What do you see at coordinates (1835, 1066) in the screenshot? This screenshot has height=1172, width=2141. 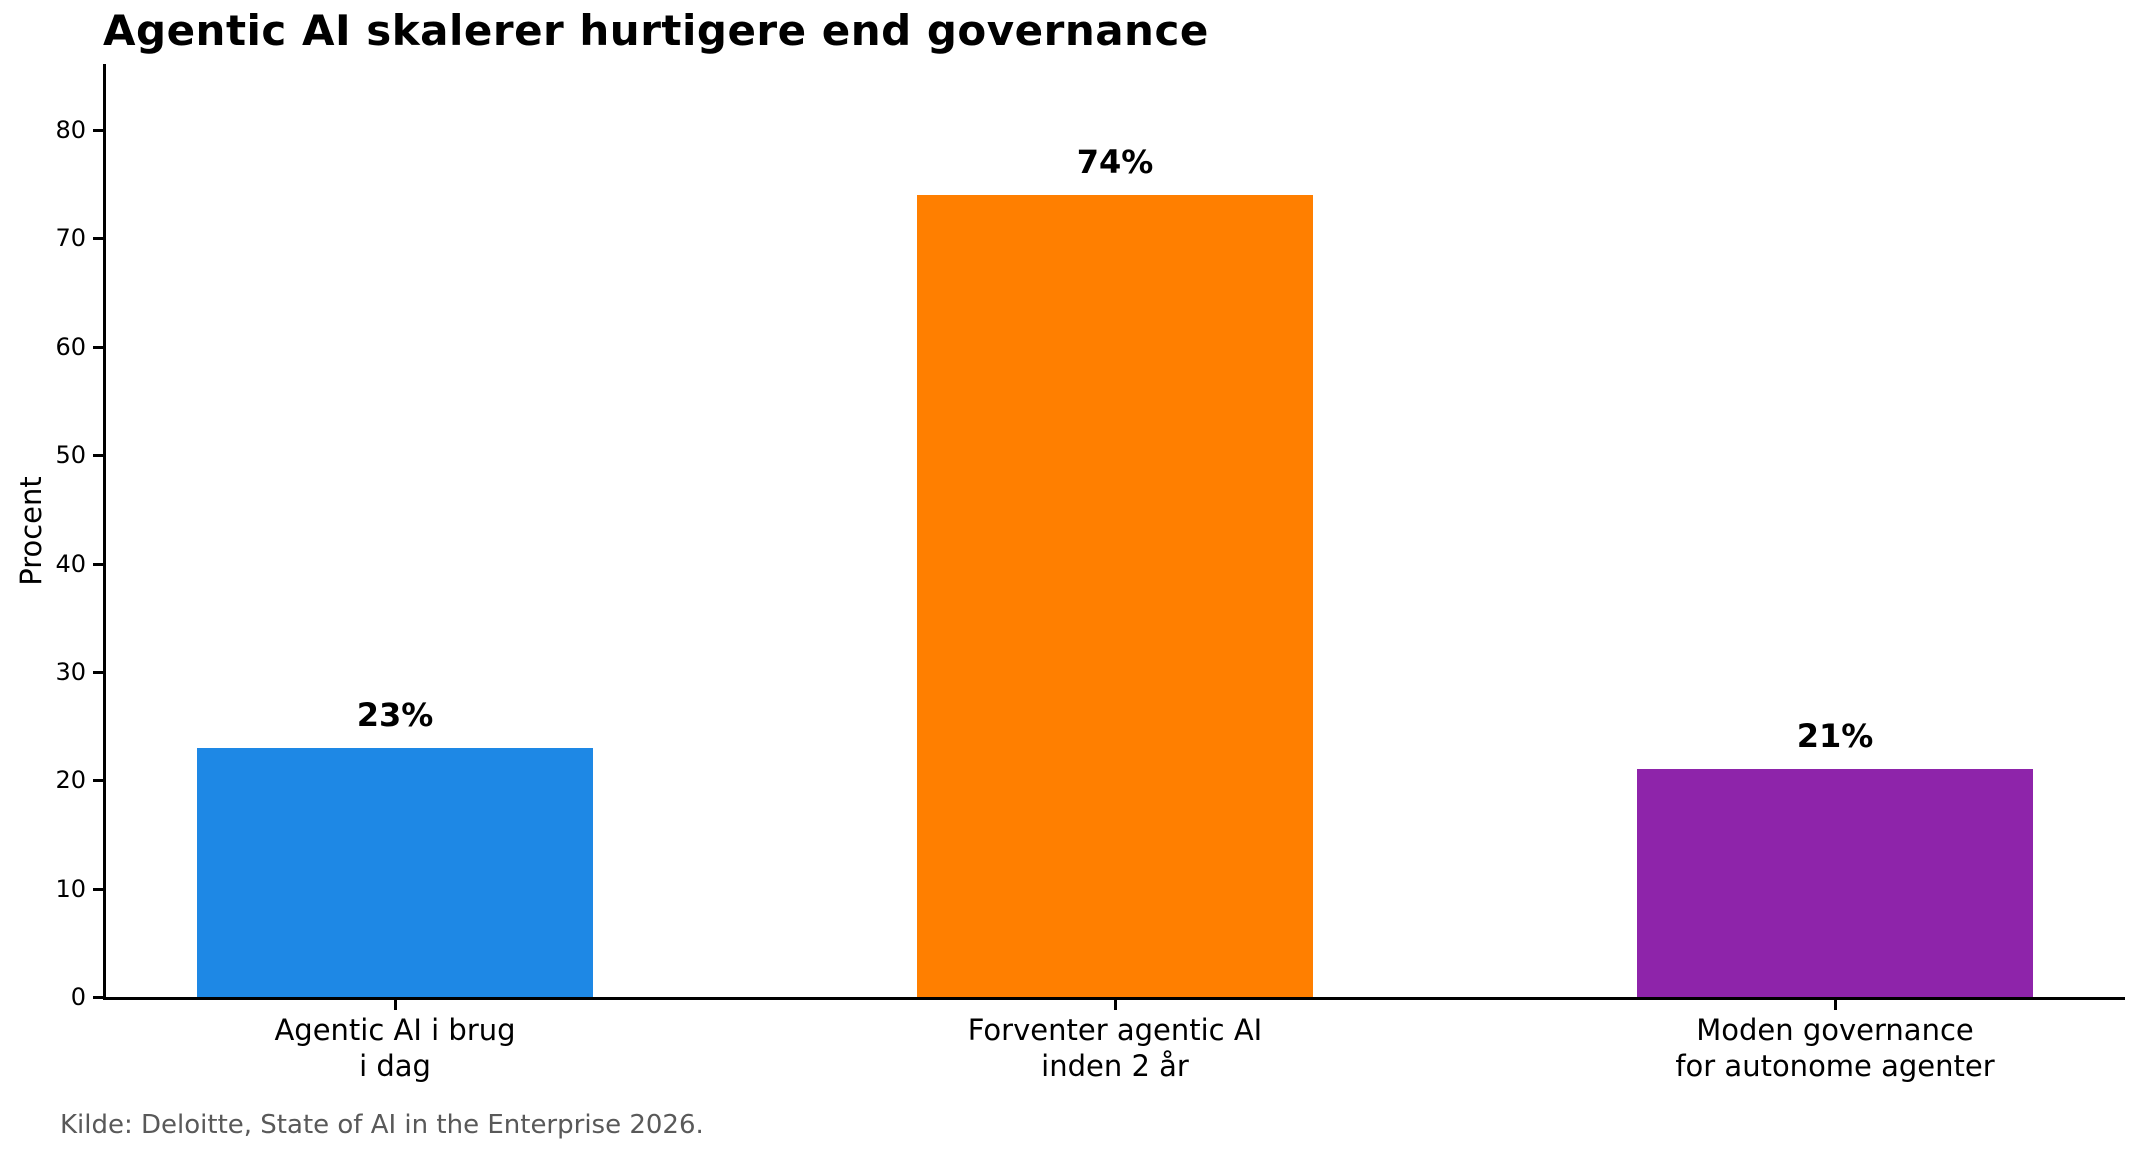 I see `x-category-label-line: for autonome agenter` at bounding box center [1835, 1066].